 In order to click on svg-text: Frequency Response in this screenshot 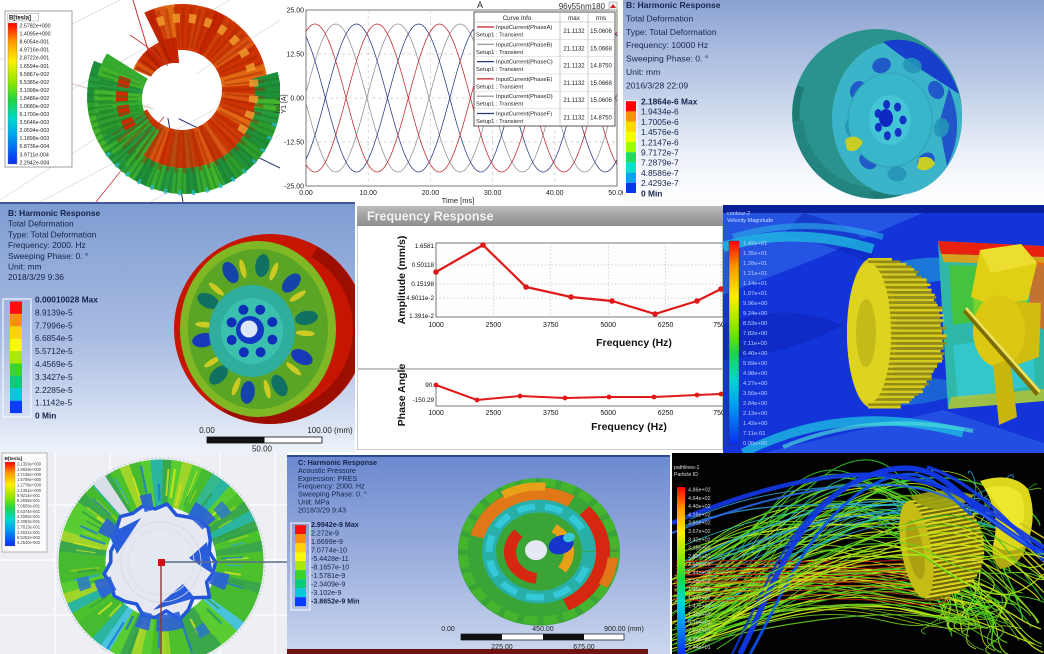, I will do `click(430, 217)`.